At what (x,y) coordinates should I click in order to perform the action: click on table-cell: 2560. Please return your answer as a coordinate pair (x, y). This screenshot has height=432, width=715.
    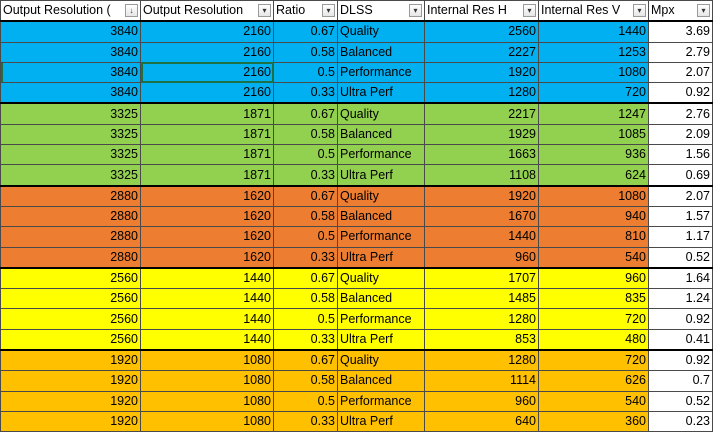
    Looking at the image, I should click on (481, 31).